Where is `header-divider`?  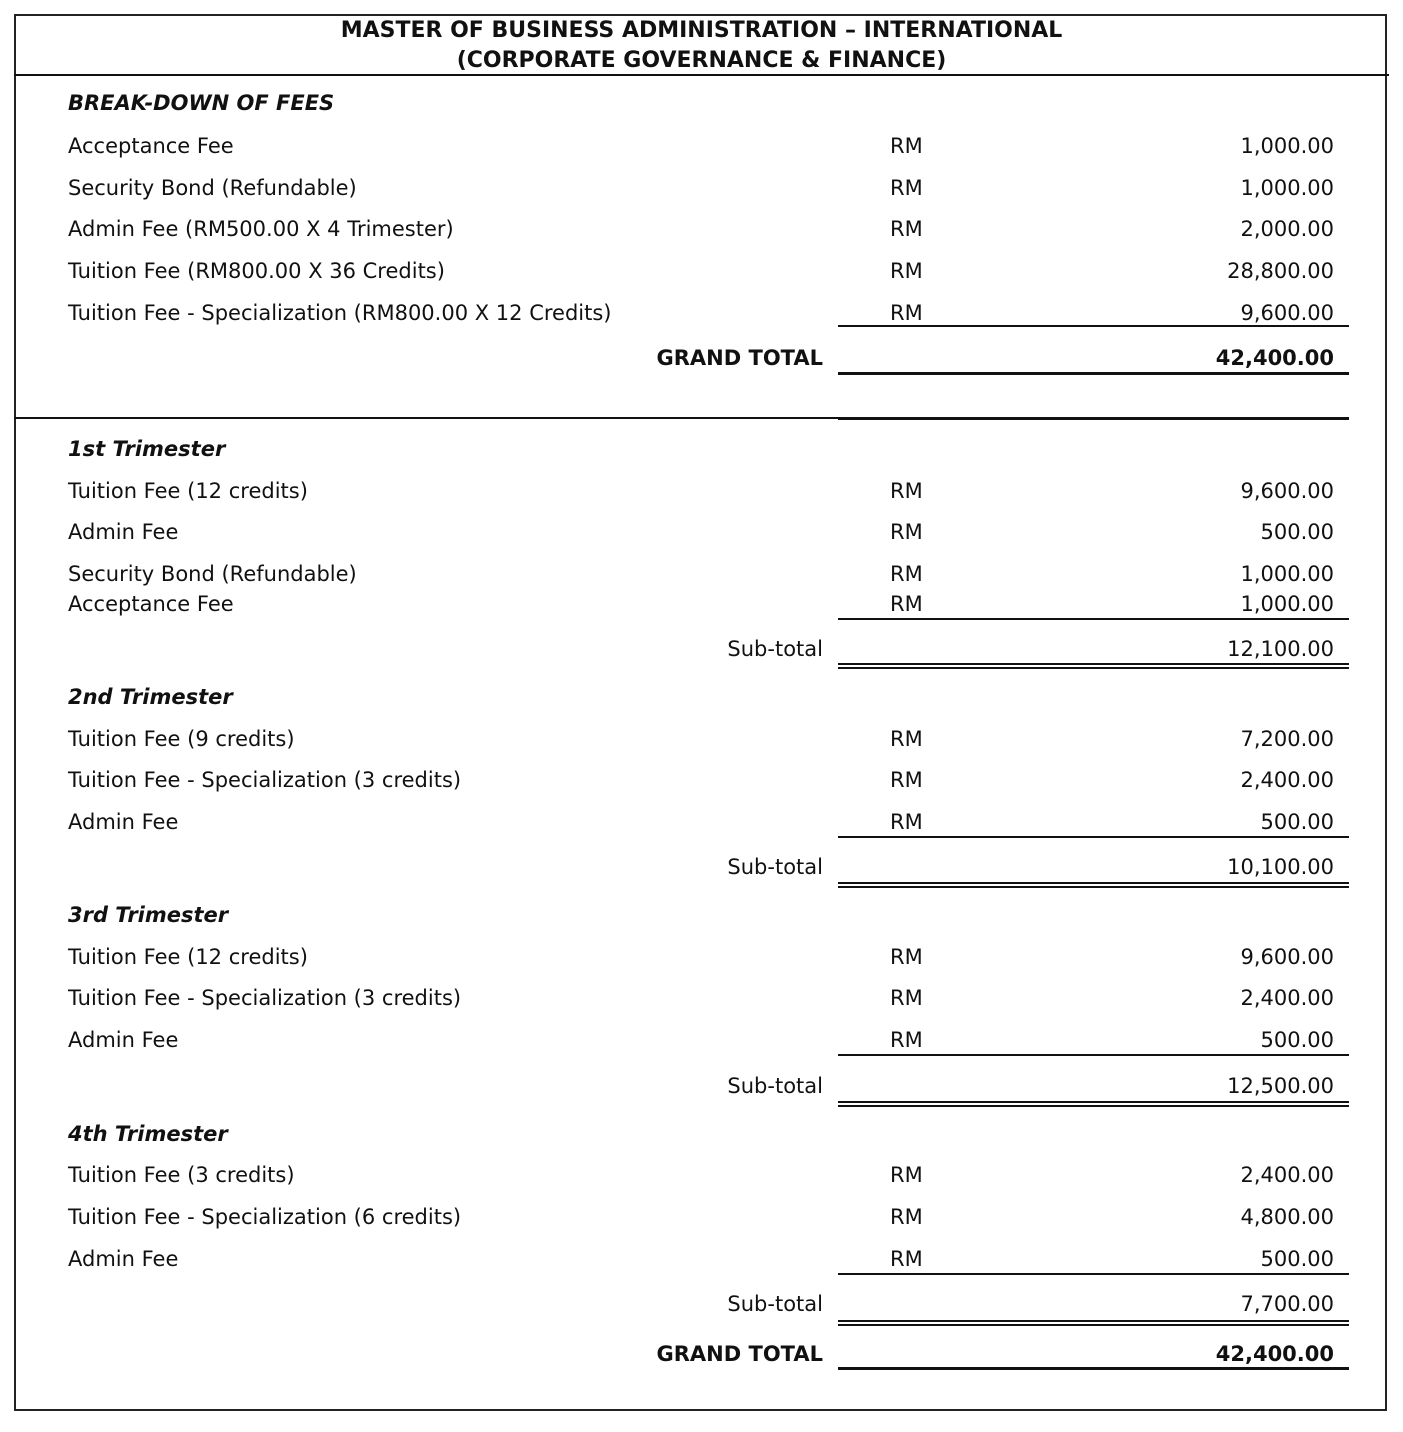
header-divider is located at coordinates (701, 75).